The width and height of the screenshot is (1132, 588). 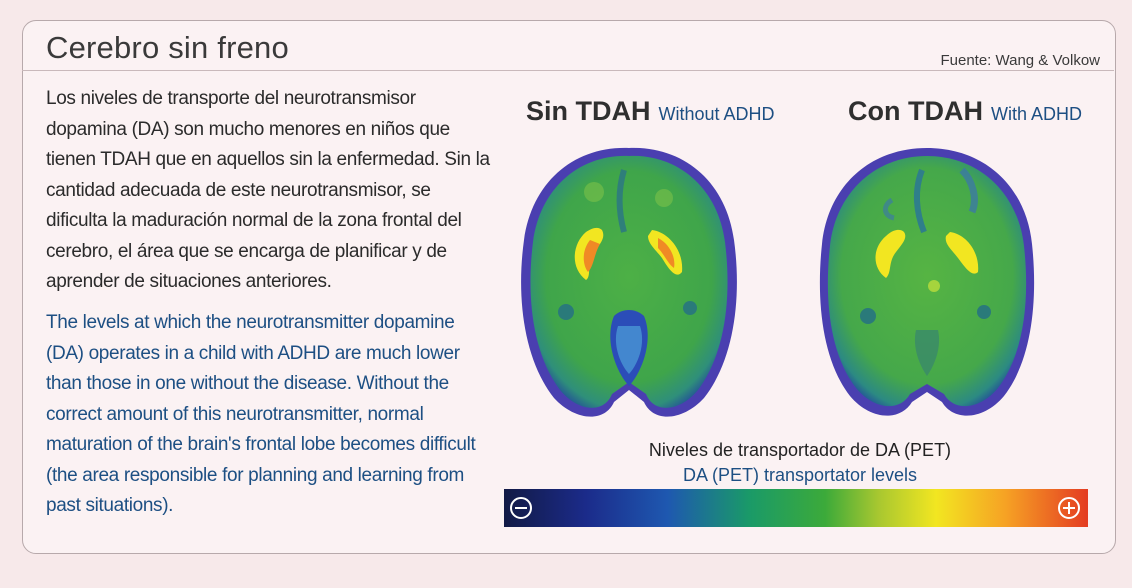 I want to click on page-title: Cerebro sin freno, so click(x=167, y=47).